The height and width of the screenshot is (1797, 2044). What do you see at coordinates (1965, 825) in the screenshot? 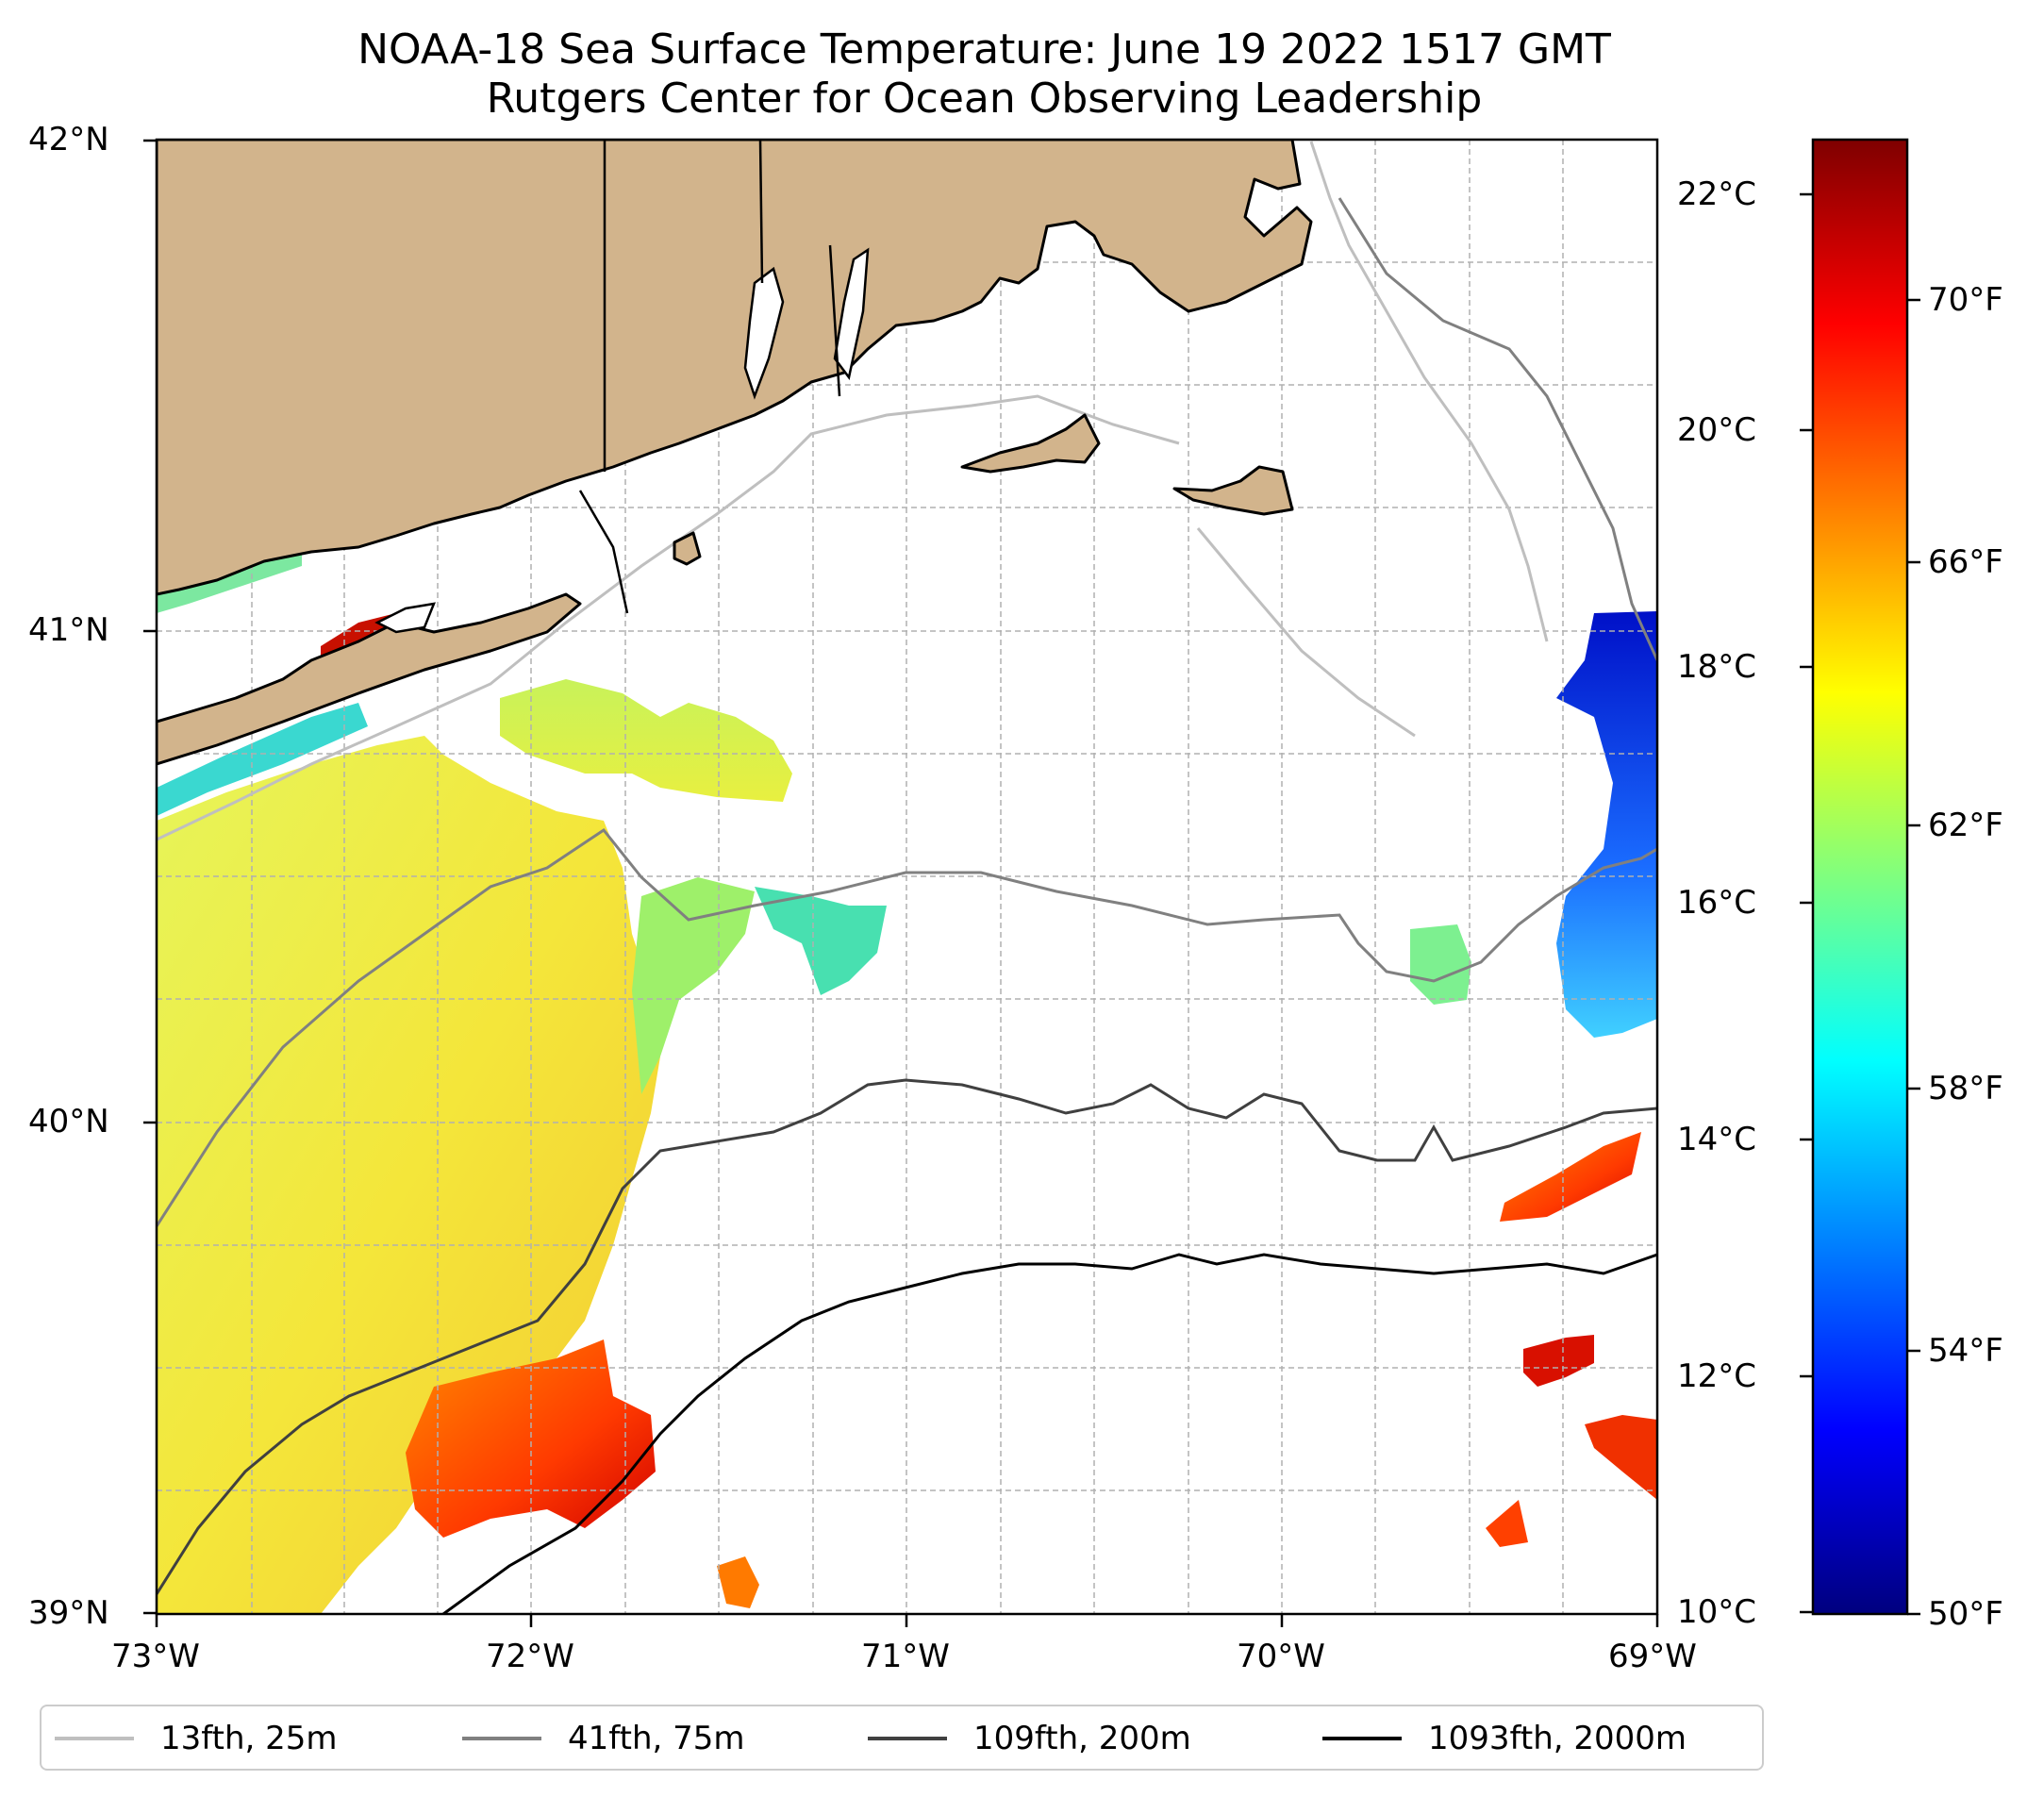
I see `colorbar-fahrenheit-label: 62°F` at bounding box center [1965, 825].